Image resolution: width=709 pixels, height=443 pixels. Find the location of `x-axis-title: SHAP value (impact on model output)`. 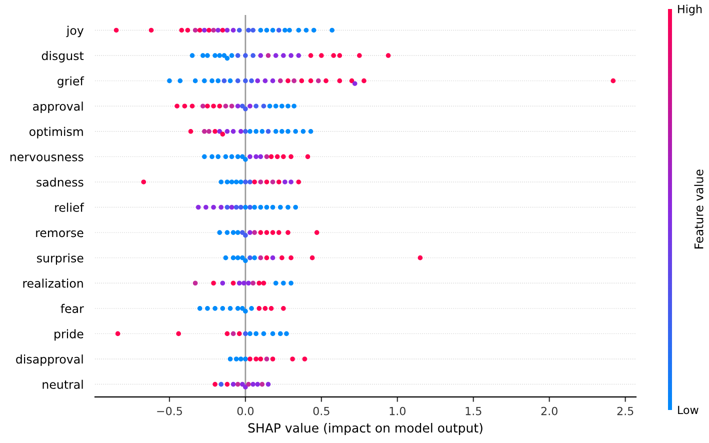

x-axis-title: SHAP value (impact on model output) is located at coordinates (365, 429).